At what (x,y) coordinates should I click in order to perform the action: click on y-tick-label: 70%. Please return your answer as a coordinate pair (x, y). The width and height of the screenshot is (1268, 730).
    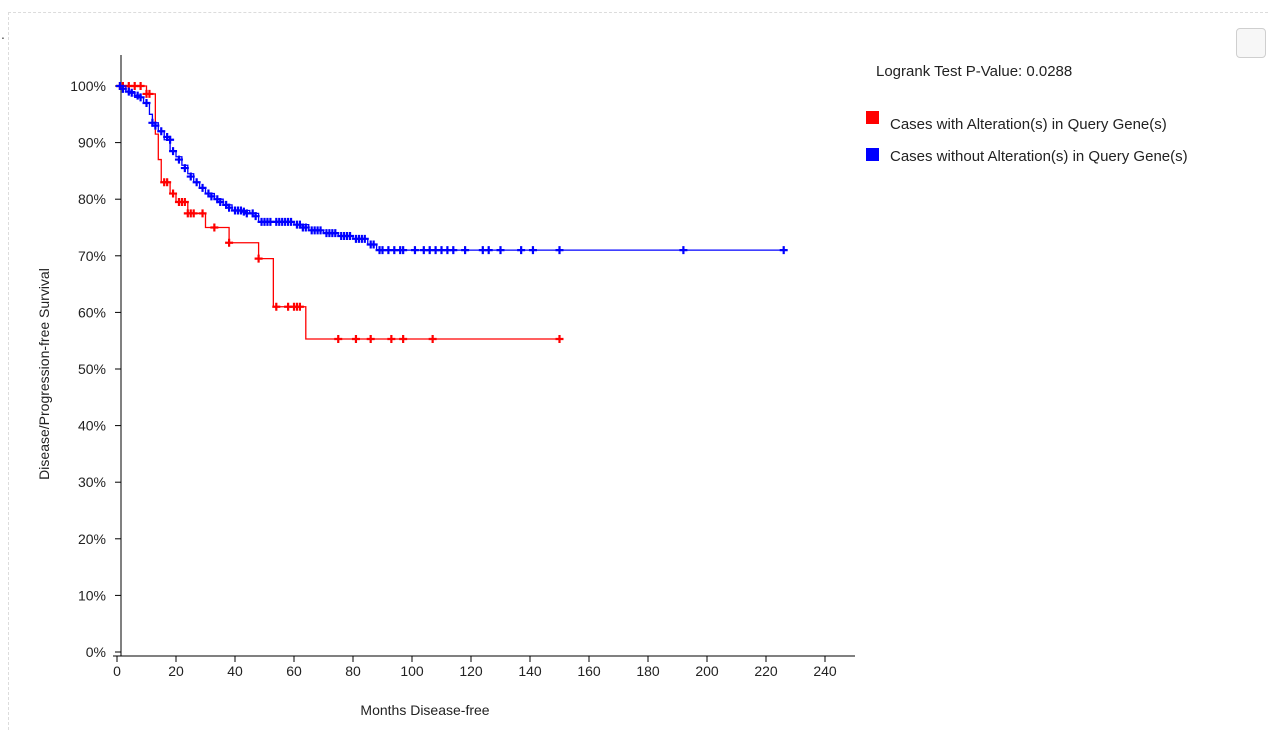
    Looking at the image, I should click on (92, 256).